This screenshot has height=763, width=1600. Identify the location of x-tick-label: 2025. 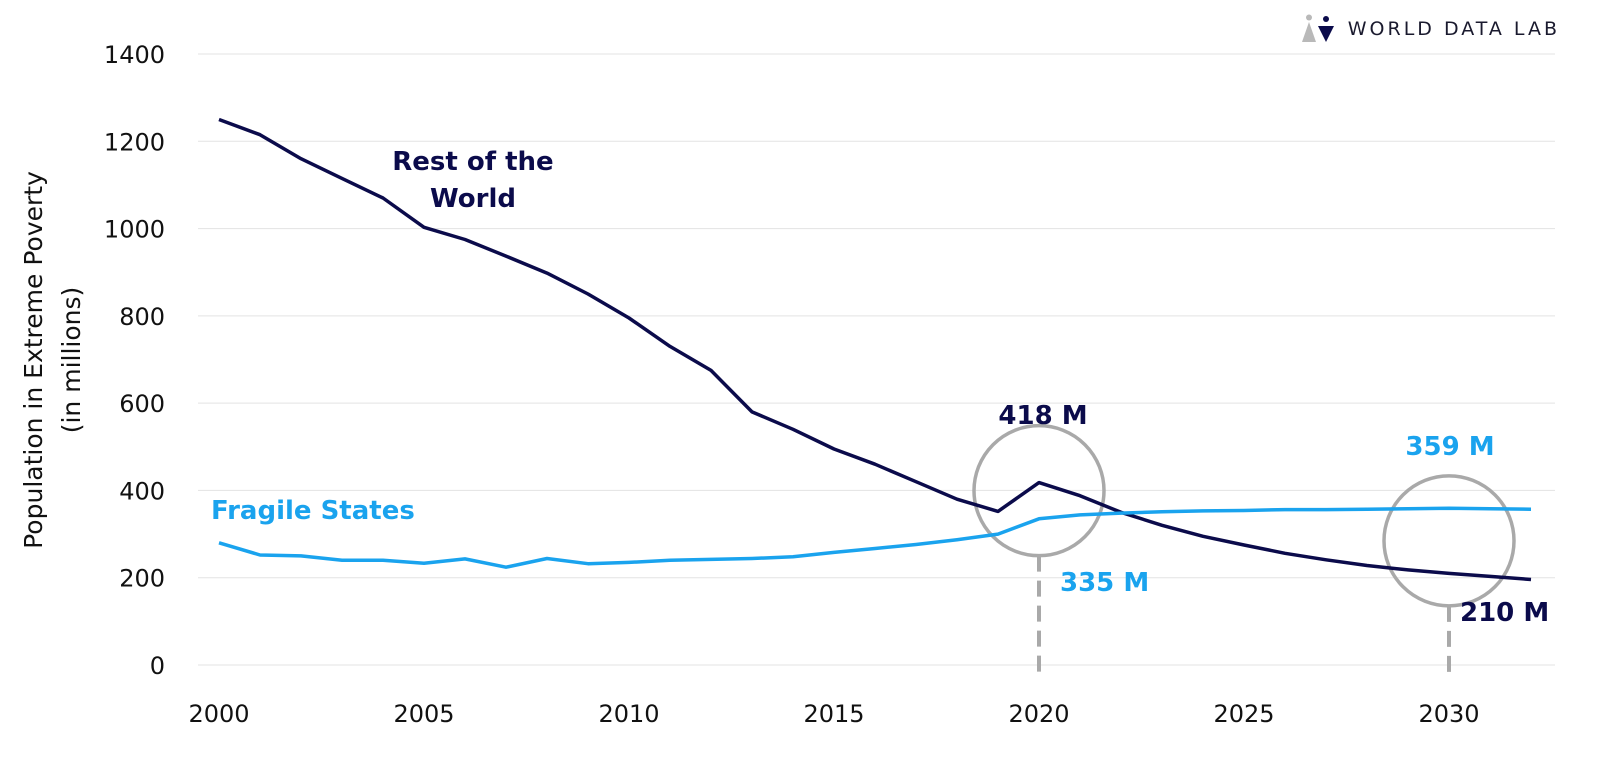
(1243, 714).